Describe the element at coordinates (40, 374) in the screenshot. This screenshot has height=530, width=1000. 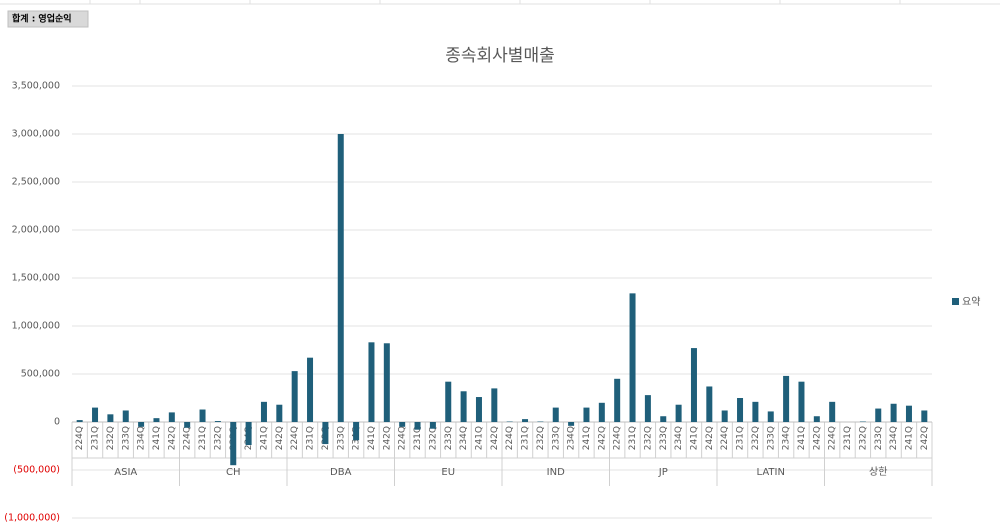
I see `y-tick-label: 500,000` at that location.